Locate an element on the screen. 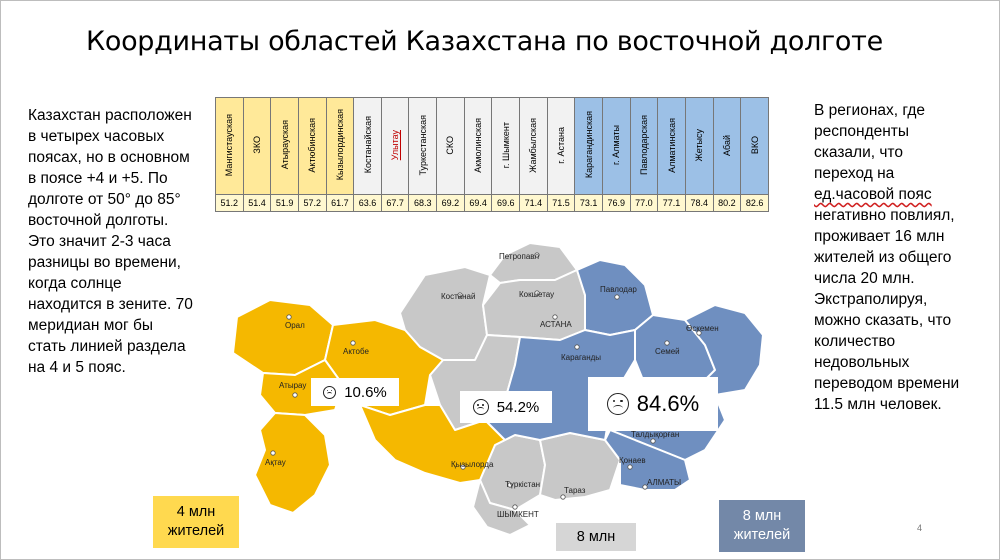 Image resolution: width=1000 pixels, height=560 pixels. center-pop: 8 млн is located at coordinates (596, 536).